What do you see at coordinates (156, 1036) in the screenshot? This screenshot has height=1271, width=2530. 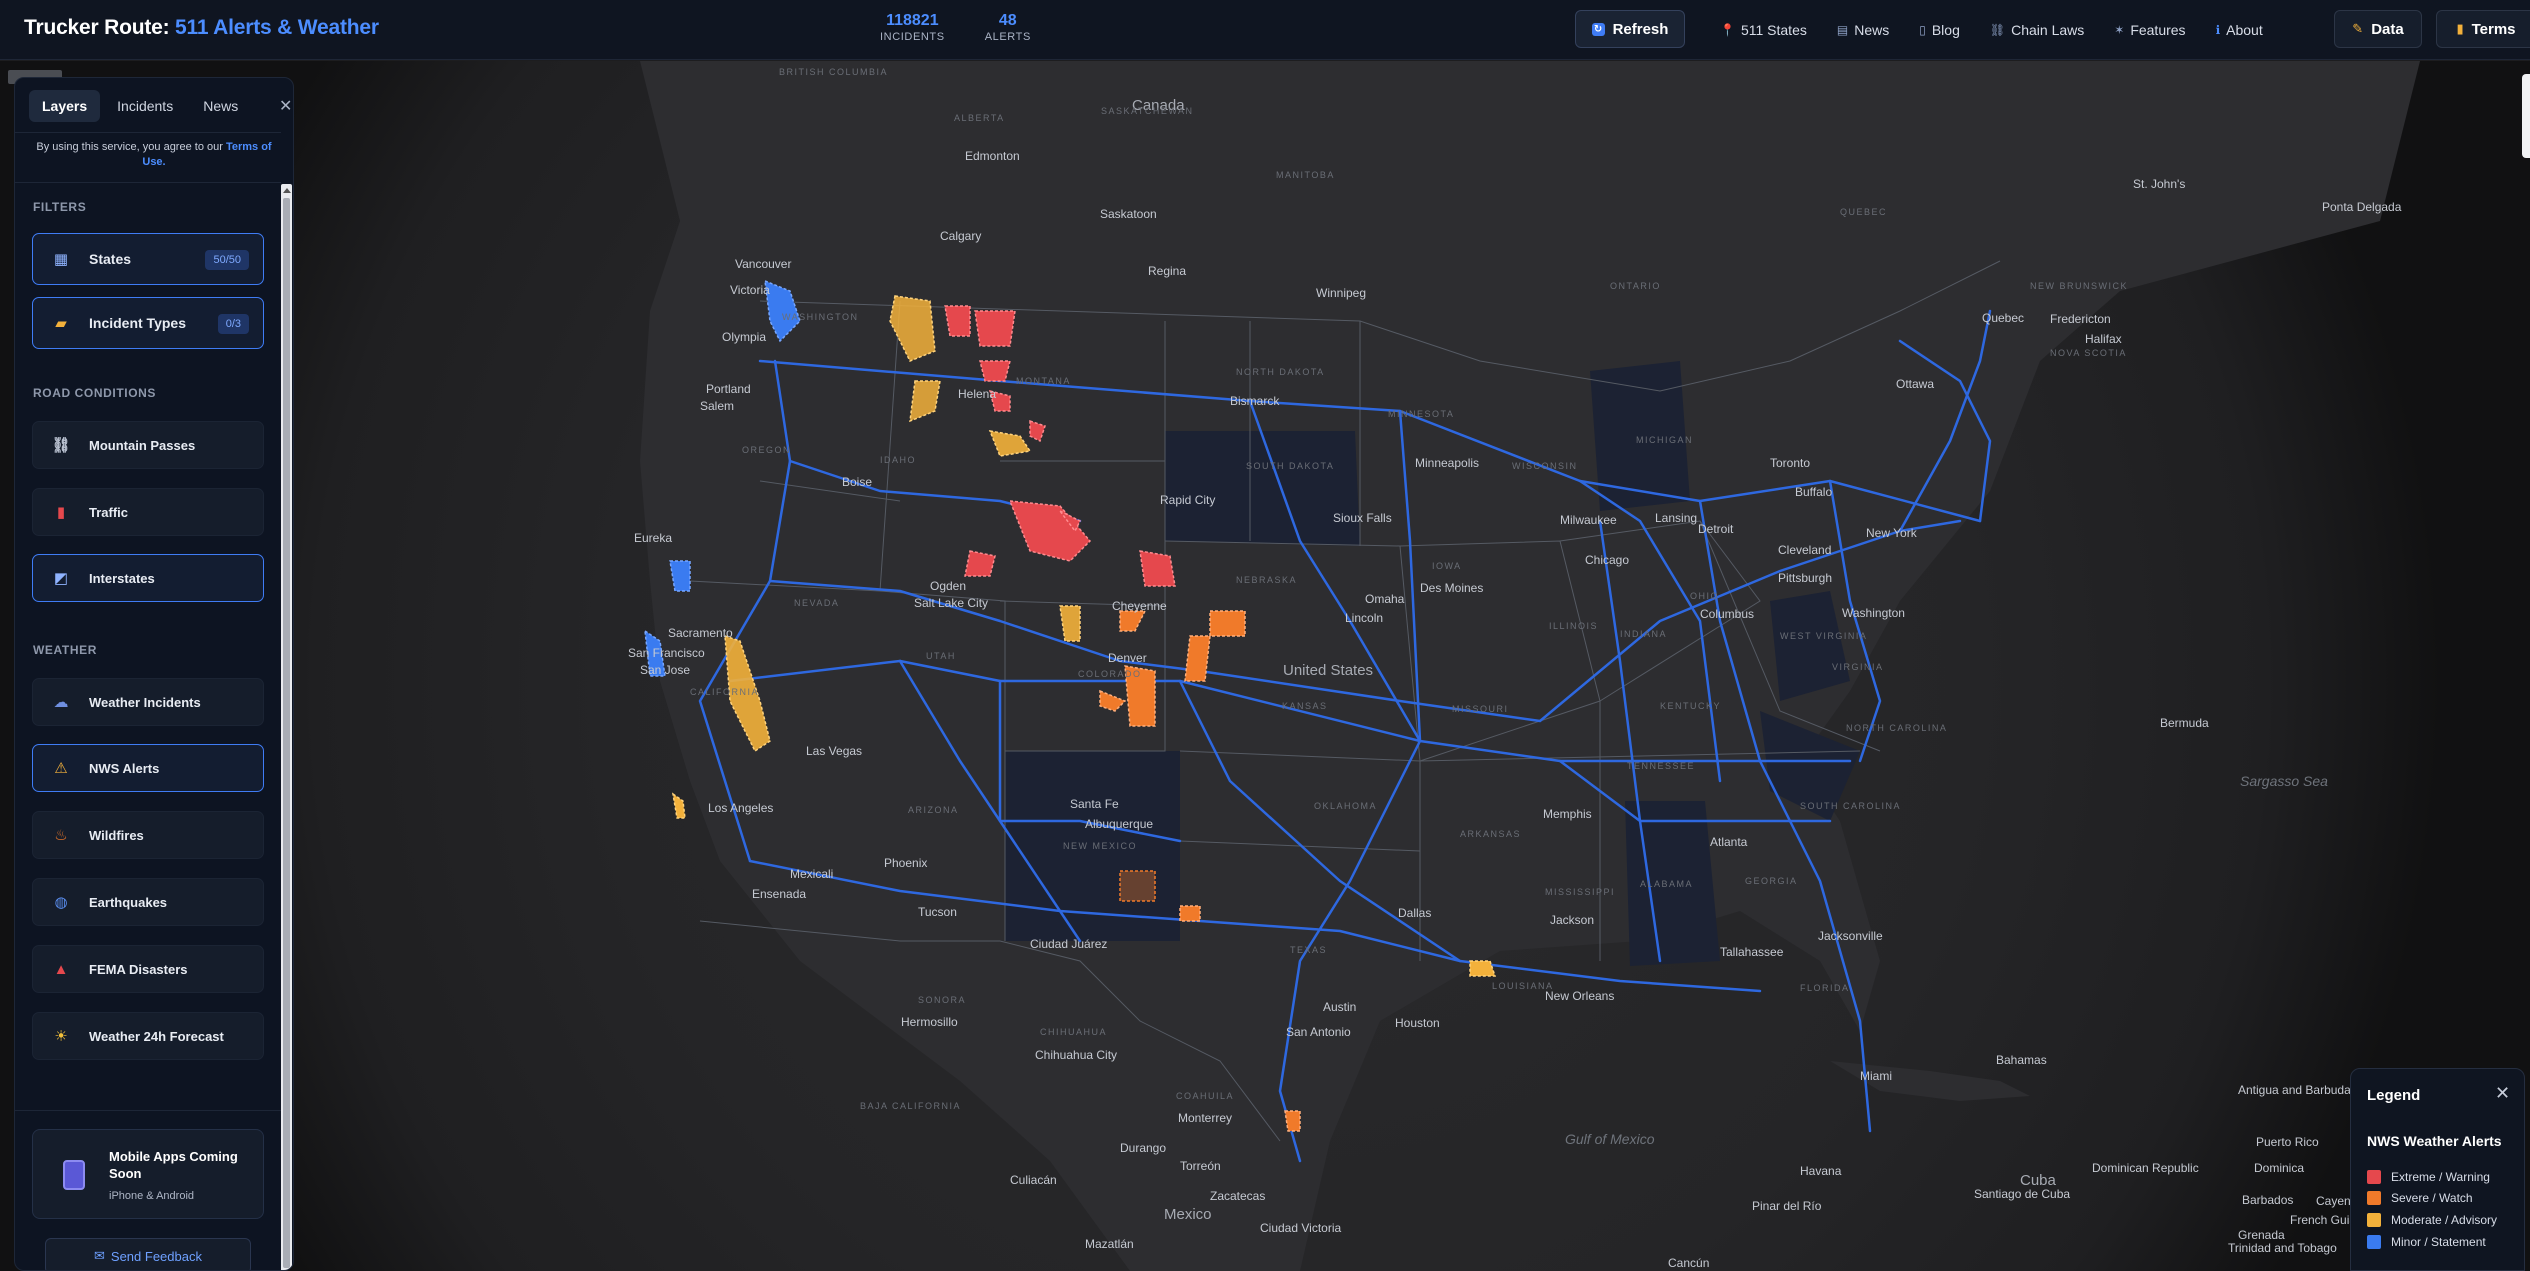 I see `layer-label: Weather 24h Forecast` at bounding box center [156, 1036].